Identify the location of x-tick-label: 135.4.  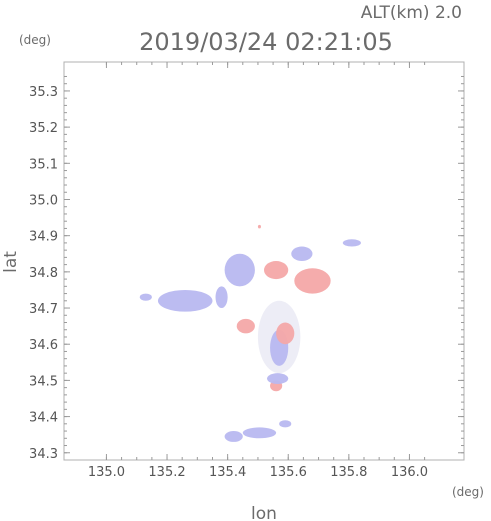
(227, 472).